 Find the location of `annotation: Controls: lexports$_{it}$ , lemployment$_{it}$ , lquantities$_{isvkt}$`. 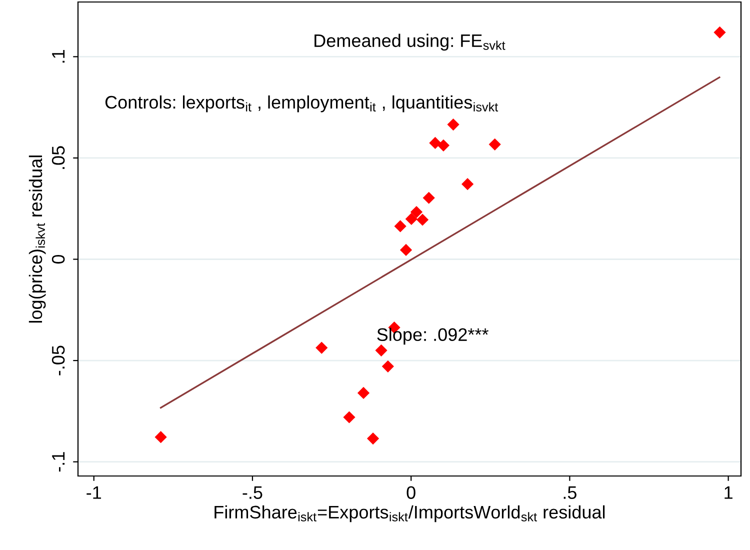

annotation: Controls: lexports$_{it}$ , lemployment$_{it}$ , lquantities$_{isvkt}$ is located at coordinates (301, 103).